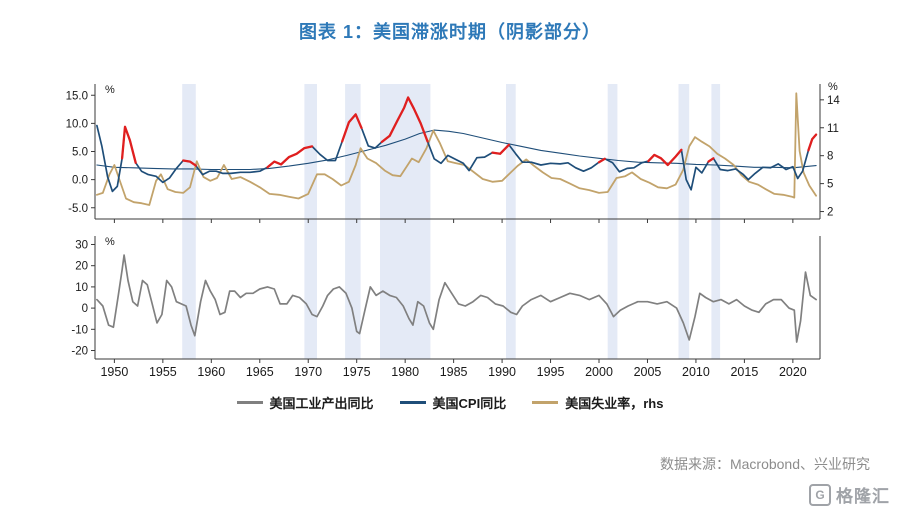  I want to click on series-industrial-production-yoy, so click(456, 298).